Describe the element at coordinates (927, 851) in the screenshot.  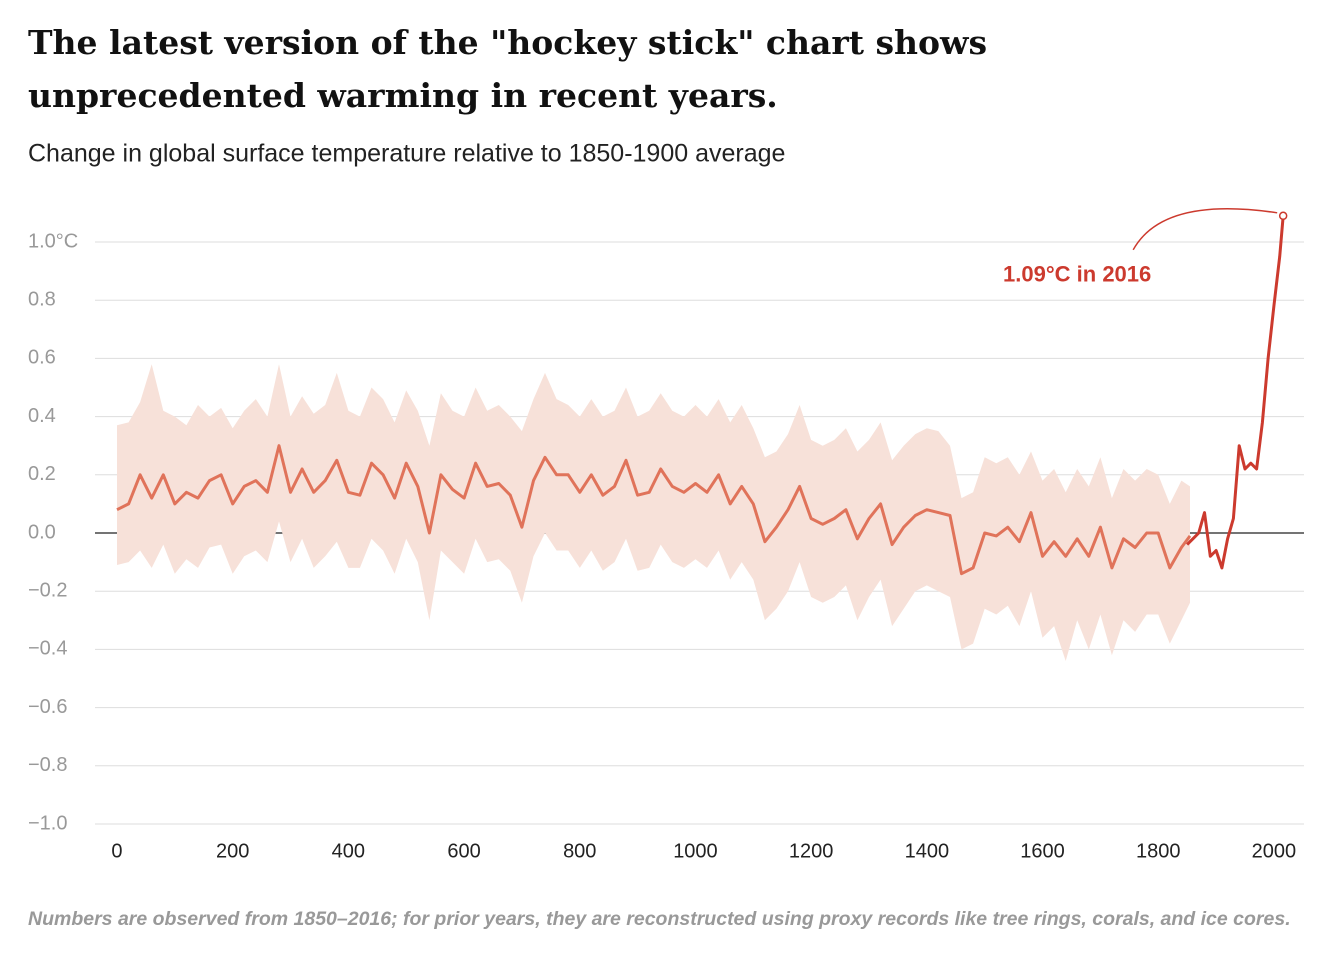
I see `x-tick-label: 1400` at that location.